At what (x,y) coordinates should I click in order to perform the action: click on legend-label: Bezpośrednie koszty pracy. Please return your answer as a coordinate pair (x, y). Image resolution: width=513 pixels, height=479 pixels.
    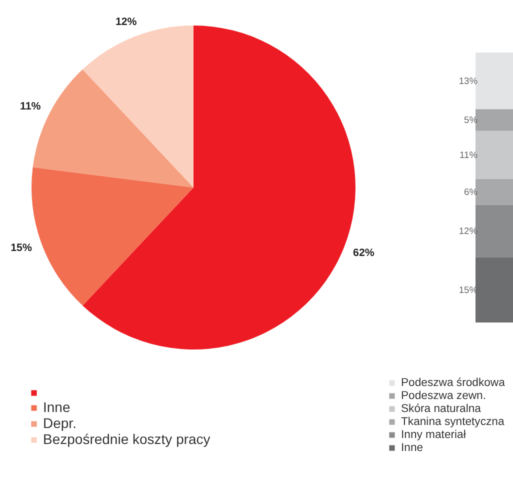
    Looking at the image, I should click on (126, 439).